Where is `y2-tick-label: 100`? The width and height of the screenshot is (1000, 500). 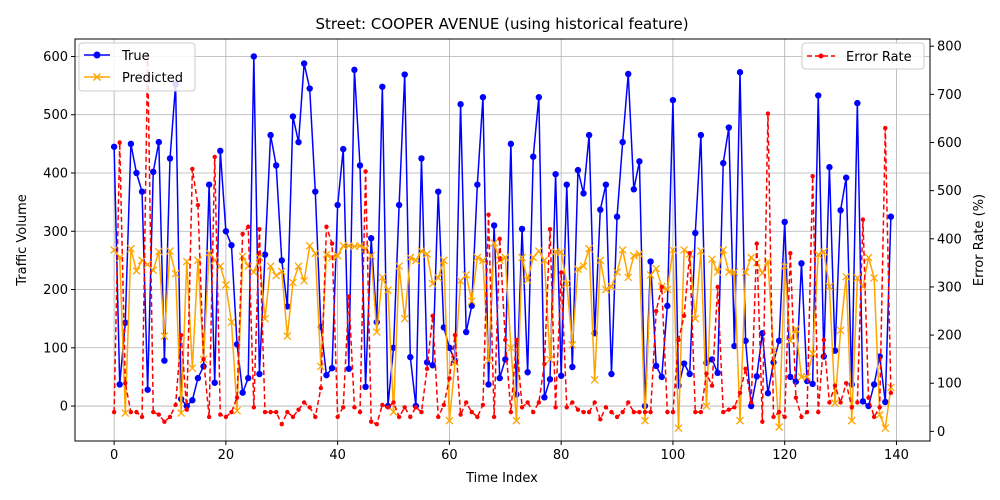 y2-tick-label: 100 is located at coordinates (949, 384).